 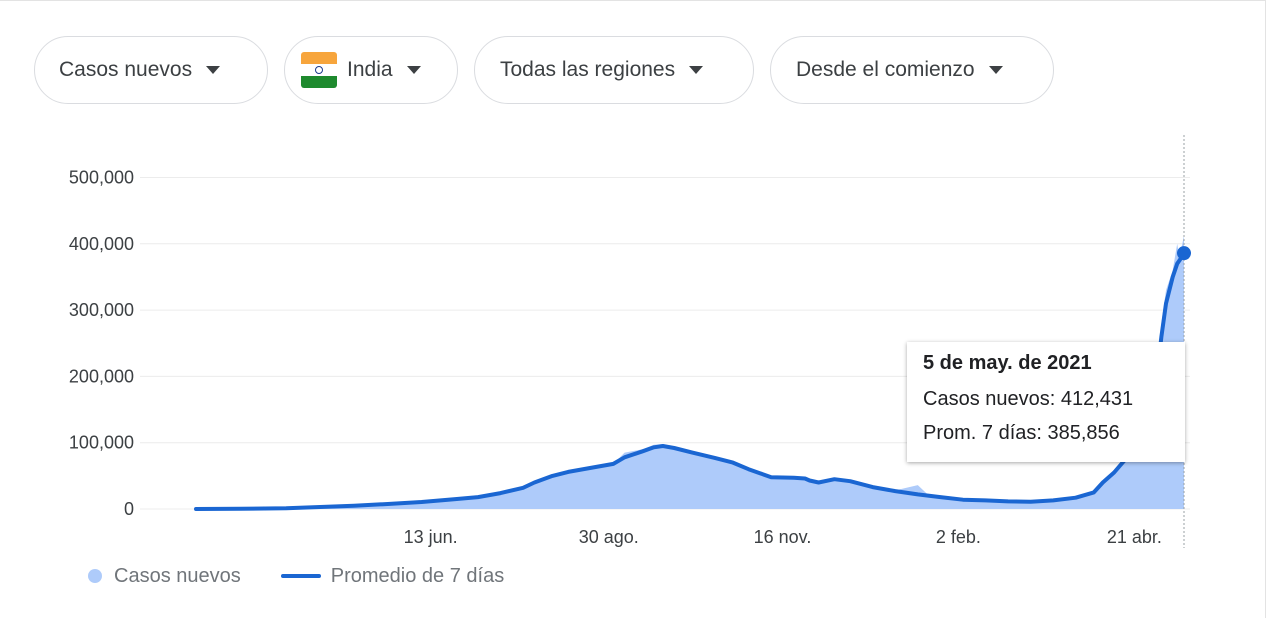 I want to click on legend-average-swatch, so click(x=300, y=576).